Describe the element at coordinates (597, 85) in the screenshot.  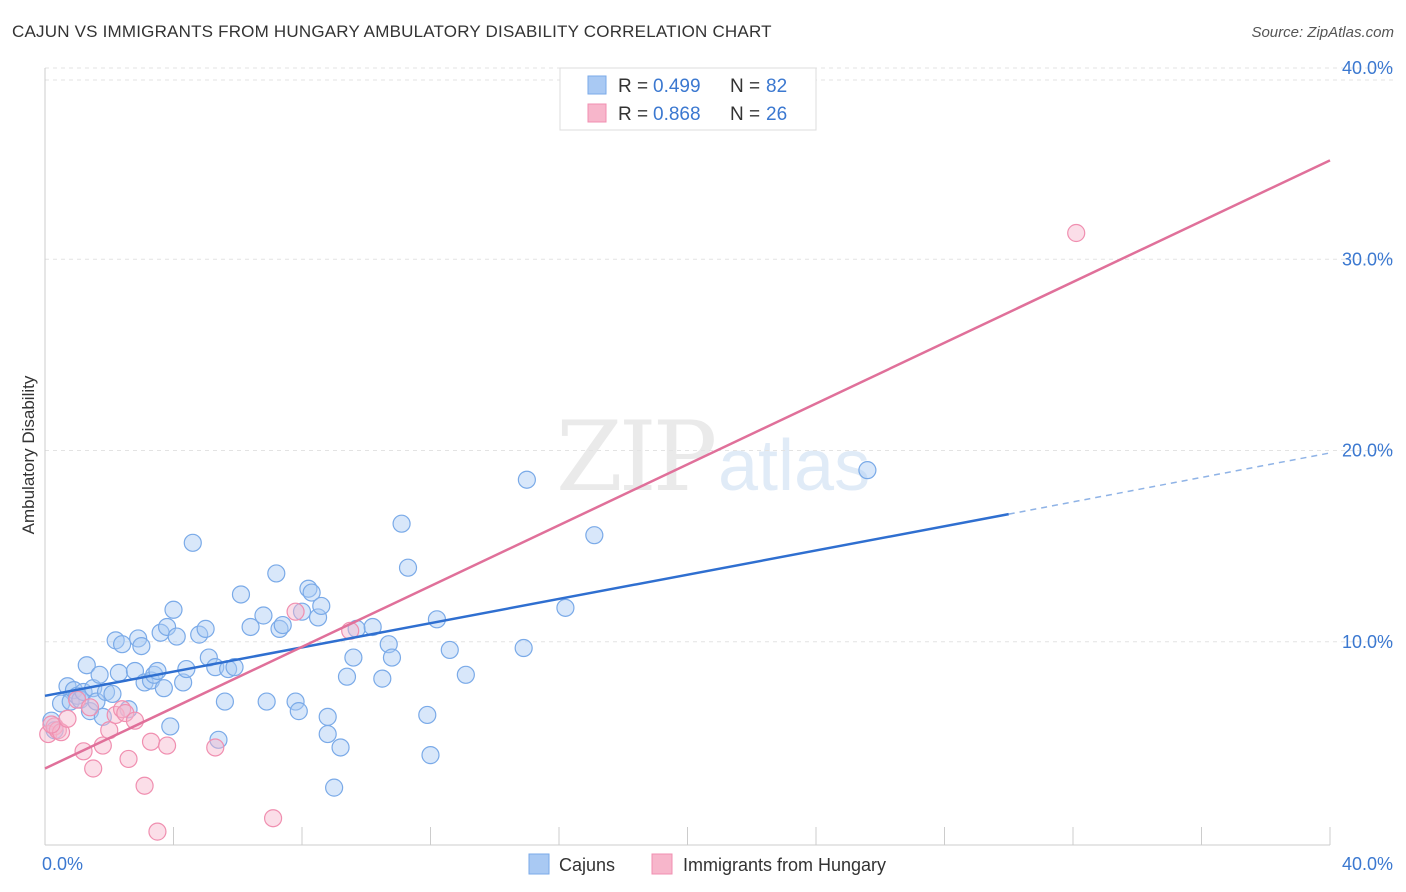
I see `legend-swatch-cajuns` at that location.